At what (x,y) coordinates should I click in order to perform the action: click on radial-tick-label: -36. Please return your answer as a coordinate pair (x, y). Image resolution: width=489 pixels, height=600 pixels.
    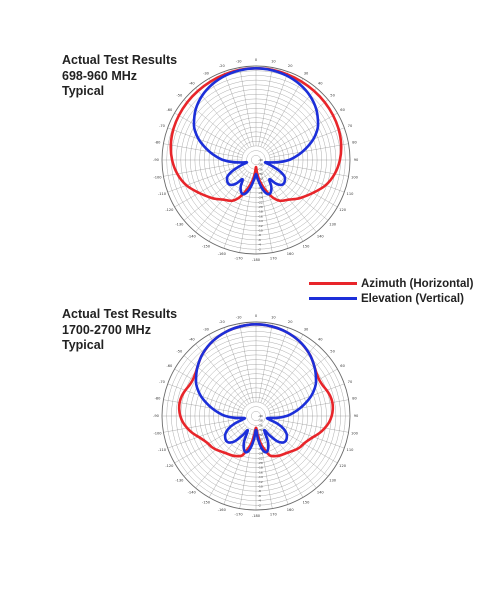
    Looking at the image, I should click on (260, 425).